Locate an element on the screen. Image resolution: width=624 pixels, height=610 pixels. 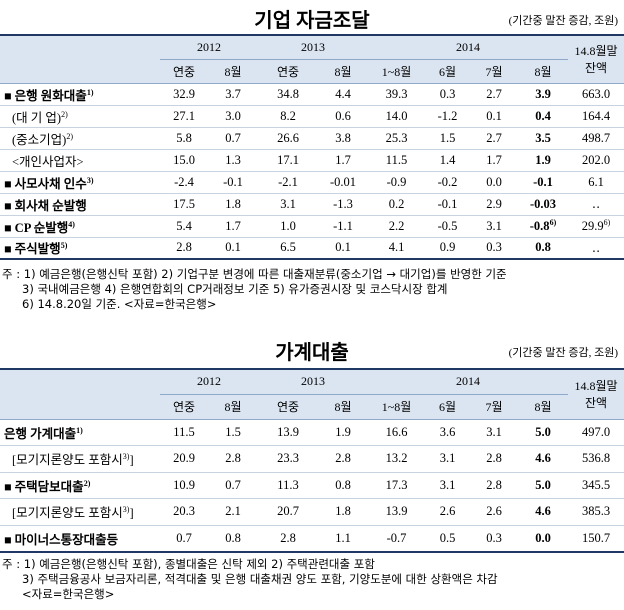
cell: 164.4 is located at coordinates (596, 116).